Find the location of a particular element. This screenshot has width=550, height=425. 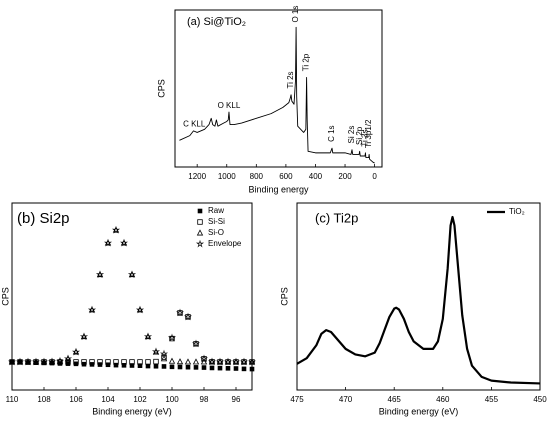

peak-label: Ti 2s is located at coordinates (290, 79).